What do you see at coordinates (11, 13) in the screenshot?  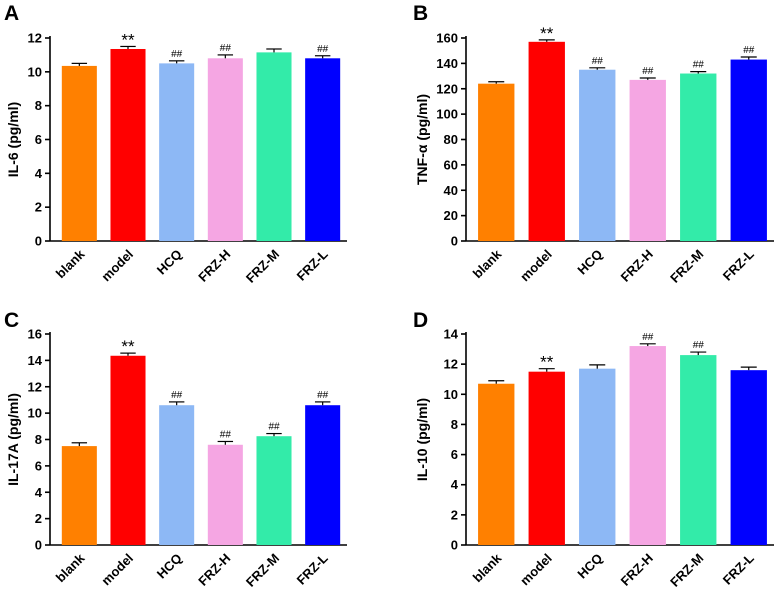 I see `panel-letter: A` at bounding box center [11, 13].